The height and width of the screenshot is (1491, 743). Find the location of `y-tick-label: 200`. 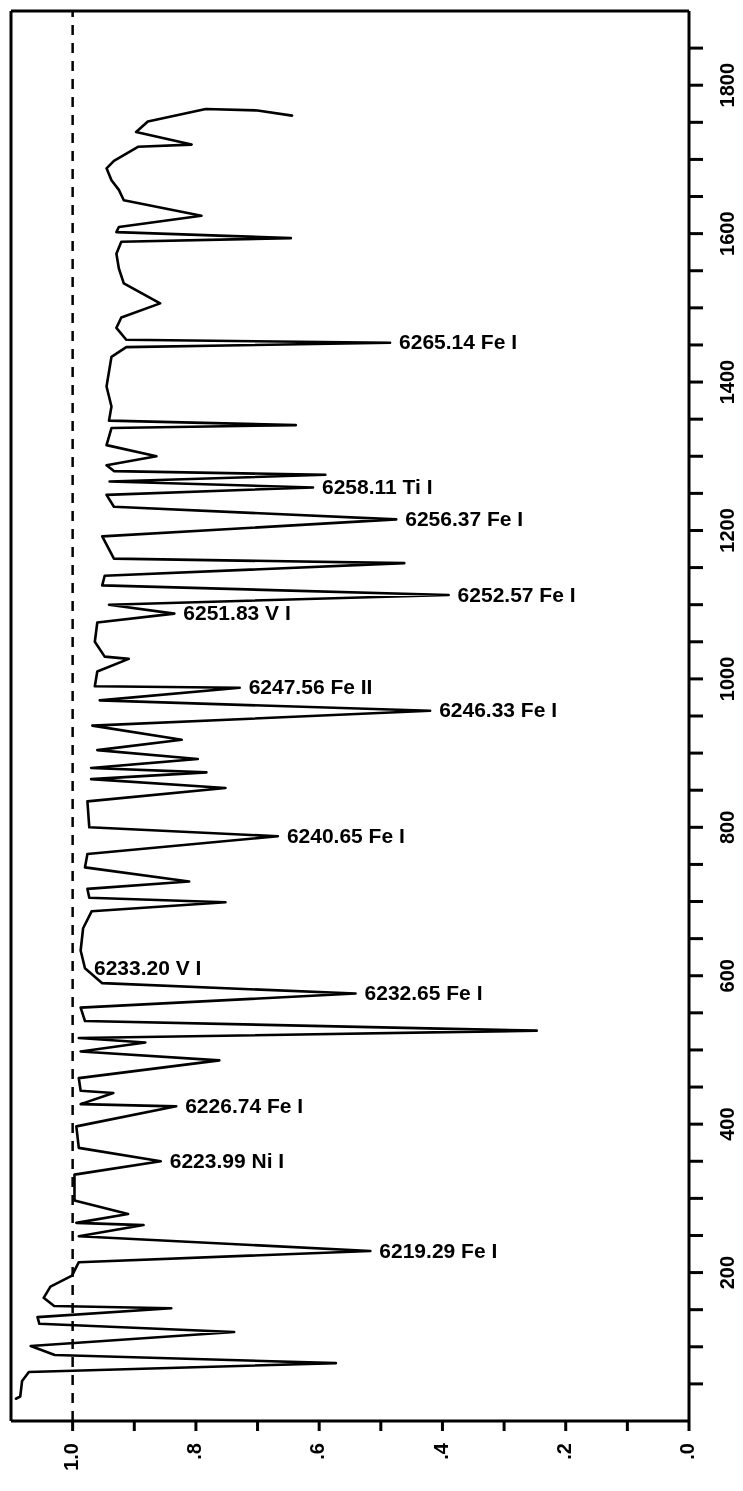

y-tick-label: 200 is located at coordinates (727, 1272).